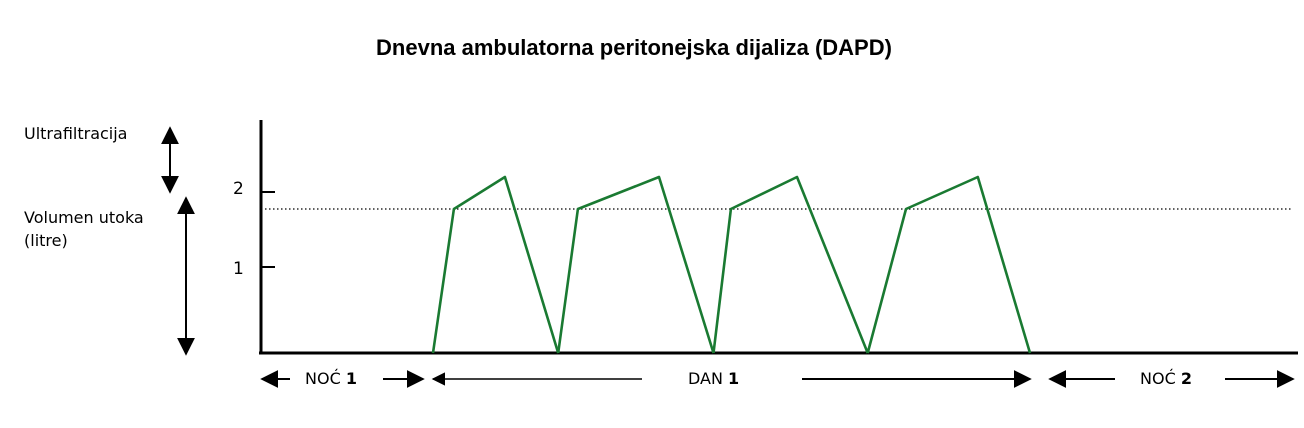  Describe the element at coordinates (351, 378) in the screenshot. I see `noc1-num: 1` at that location.